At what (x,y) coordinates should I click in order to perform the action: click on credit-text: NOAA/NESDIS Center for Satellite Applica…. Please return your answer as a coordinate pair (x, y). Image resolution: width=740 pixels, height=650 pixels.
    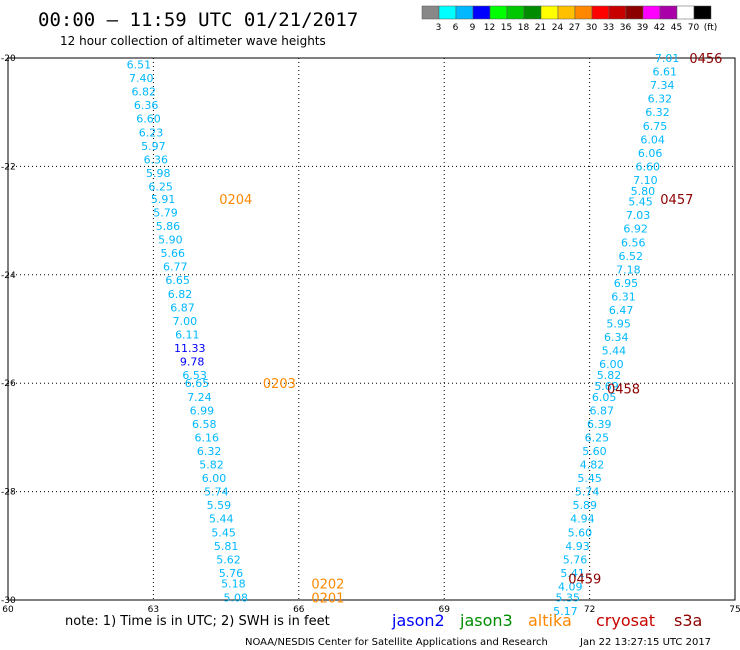
    Looking at the image, I should click on (396, 642).